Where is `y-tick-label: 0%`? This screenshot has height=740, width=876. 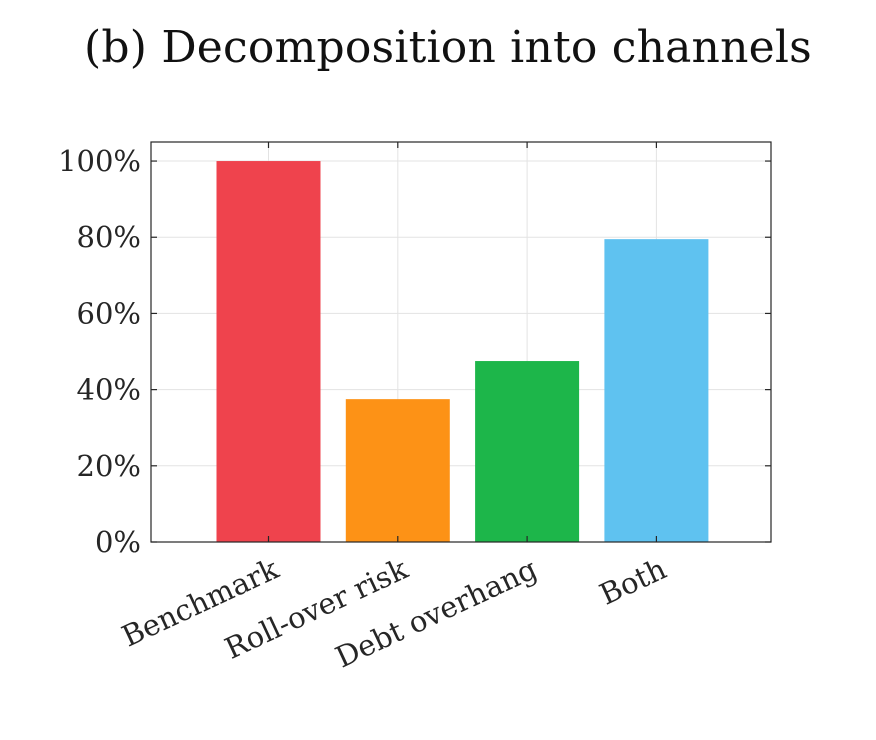 y-tick-label: 0% is located at coordinates (118, 542).